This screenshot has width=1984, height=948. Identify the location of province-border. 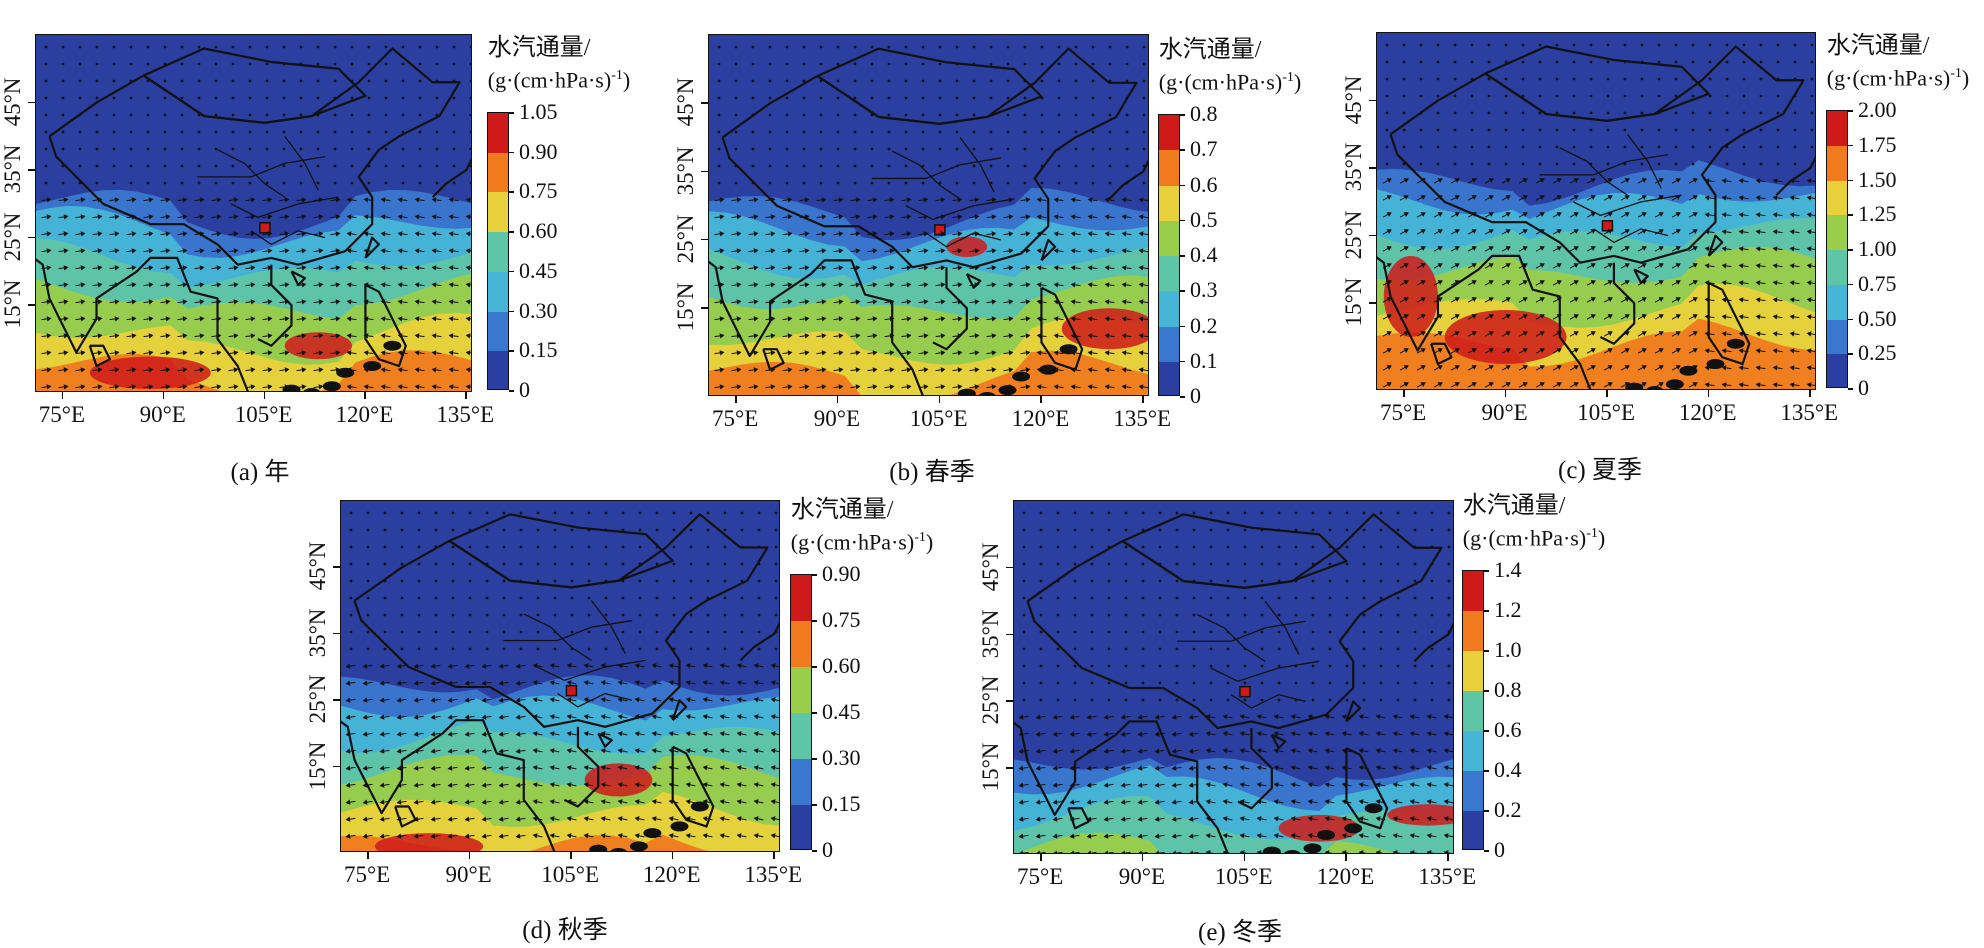
(963, 240).